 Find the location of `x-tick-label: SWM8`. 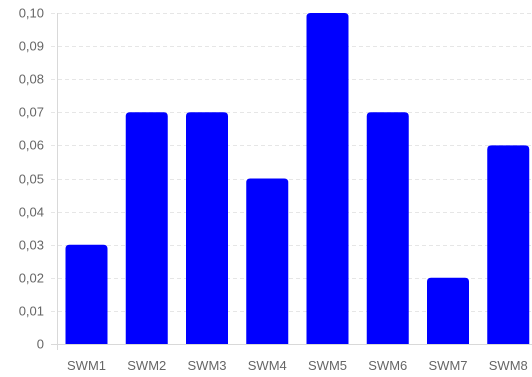

x-tick-label: SWM8 is located at coordinates (508, 365).